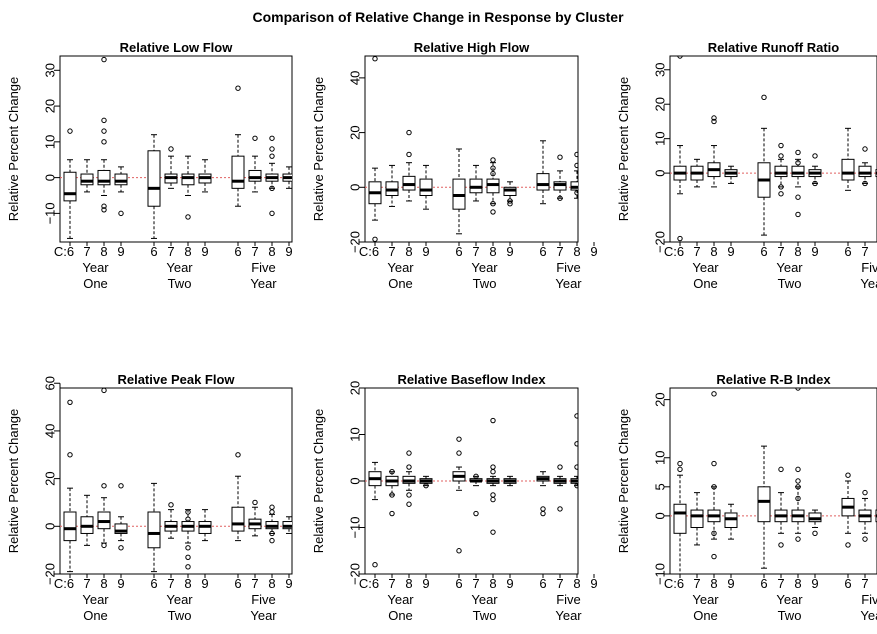  What do you see at coordinates (50, 383) in the screenshot?
I see `y-tick-label: 60` at bounding box center [50, 383].